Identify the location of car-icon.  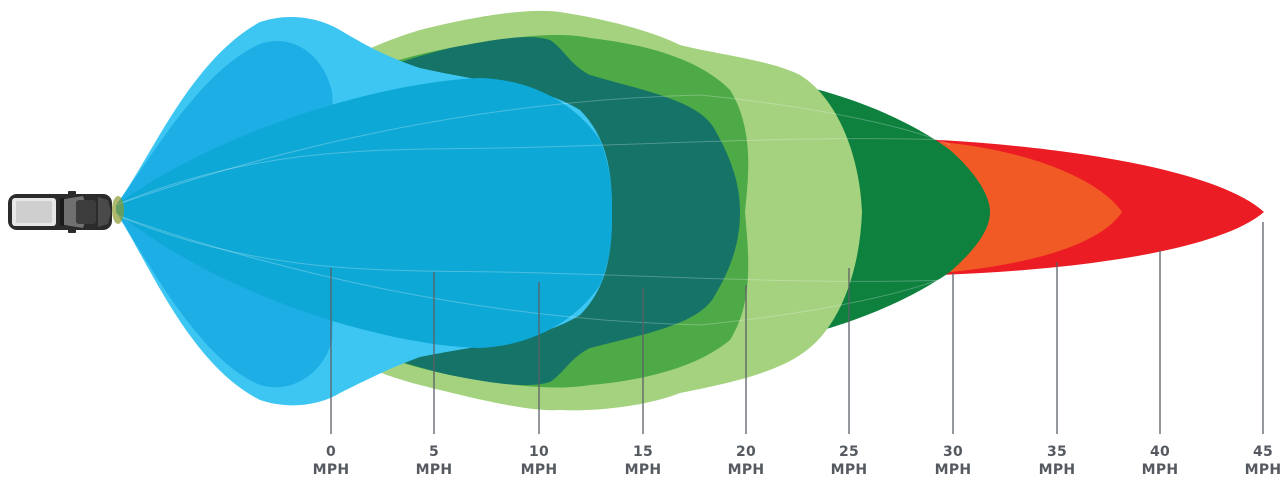
(60, 212).